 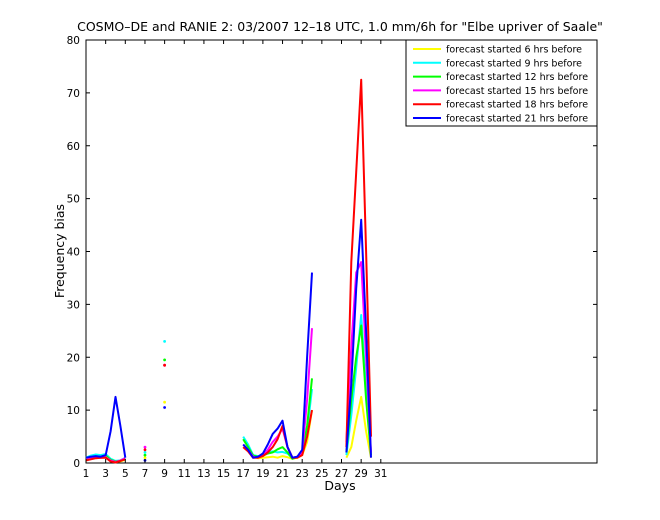 What do you see at coordinates (302, 474) in the screenshot?
I see `x-tick-label: 23` at bounding box center [302, 474].